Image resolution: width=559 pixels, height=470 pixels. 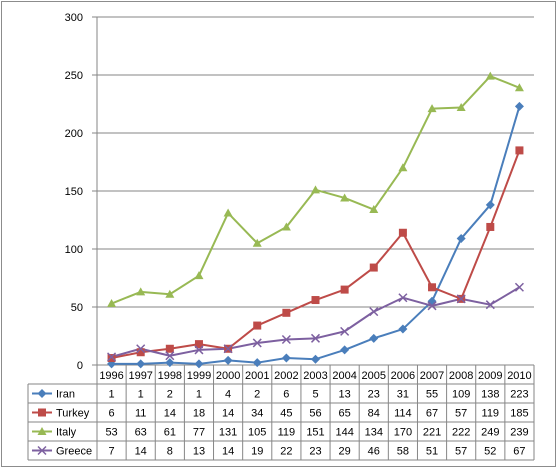 I want to click on table-value: 105, so click(x=257, y=433).